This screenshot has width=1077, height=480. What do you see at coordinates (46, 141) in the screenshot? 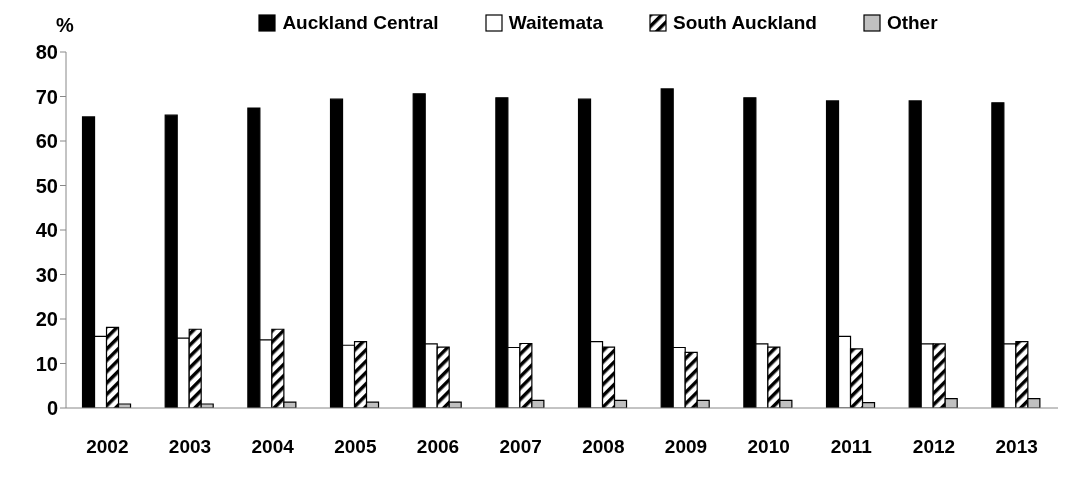
I see `y-tick-label: 60` at bounding box center [46, 141].